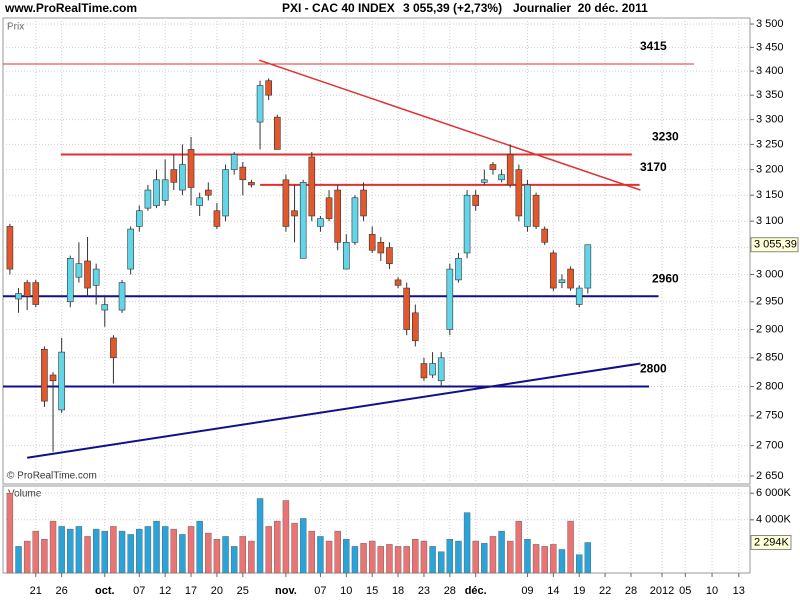 This screenshot has width=800, height=600. What do you see at coordinates (770, 120) in the screenshot?
I see `y-tick-label: 3 300` at bounding box center [770, 120].